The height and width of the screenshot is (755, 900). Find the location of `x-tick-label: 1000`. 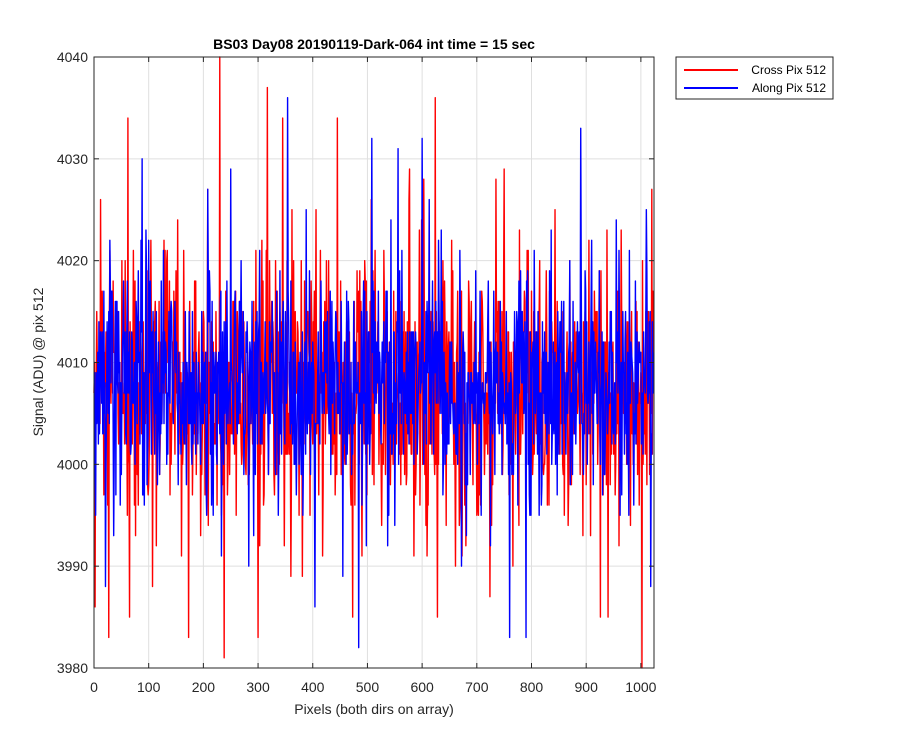

x-tick-label: 1000 is located at coordinates (640, 687).